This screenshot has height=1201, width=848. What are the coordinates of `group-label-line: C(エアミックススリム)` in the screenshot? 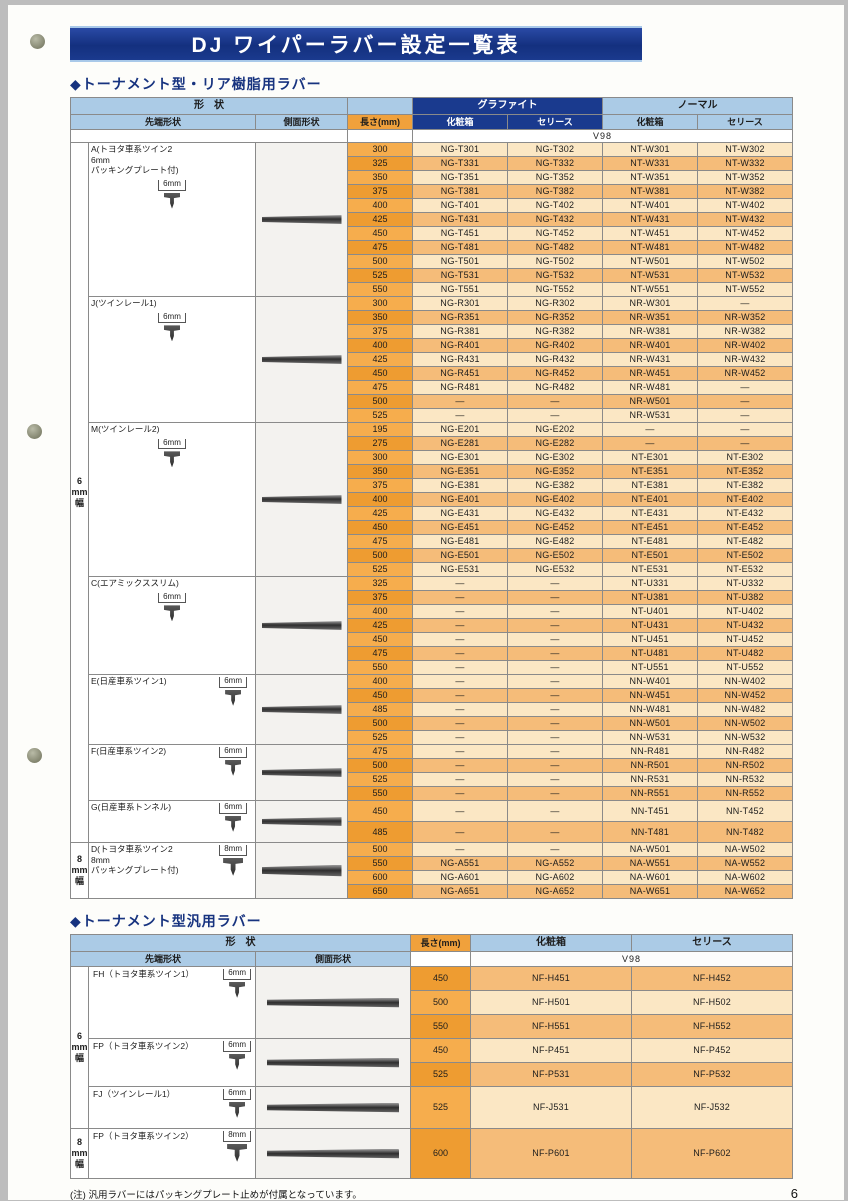 It's located at (135, 583).